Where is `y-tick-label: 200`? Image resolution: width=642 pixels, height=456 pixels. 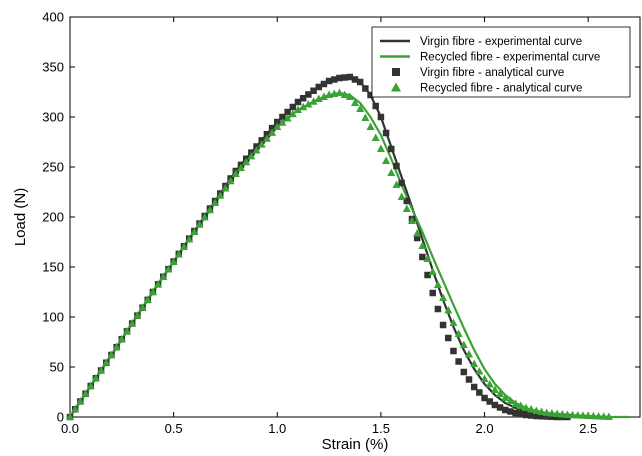
y-tick-label: 200 is located at coordinates (53, 217).